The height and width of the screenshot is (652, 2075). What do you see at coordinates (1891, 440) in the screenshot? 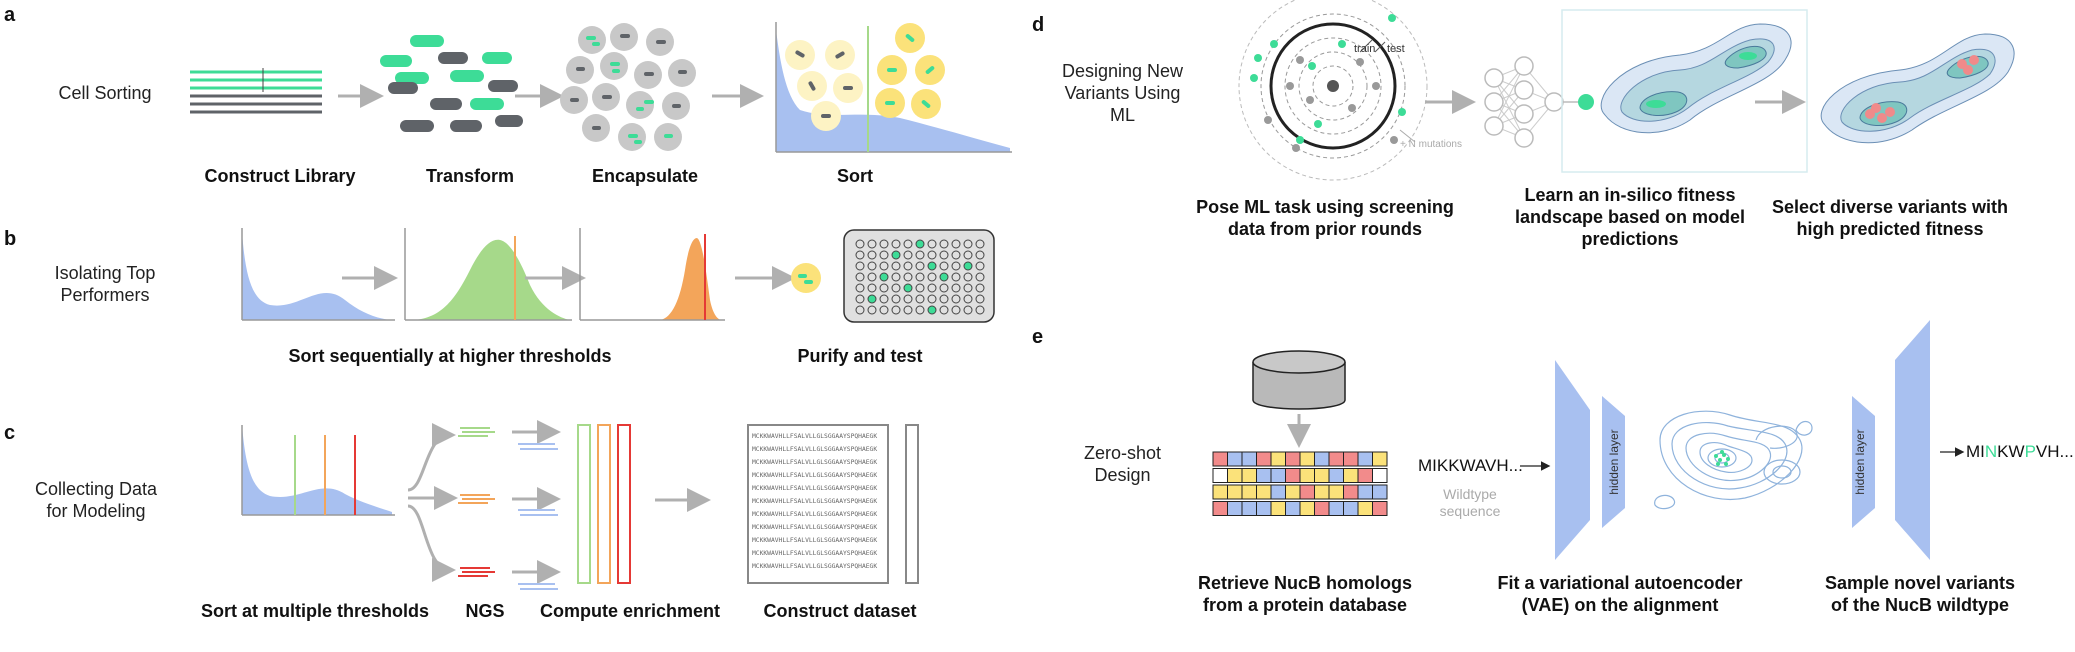
I see `vae-decoder` at bounding box center [1891, 440].